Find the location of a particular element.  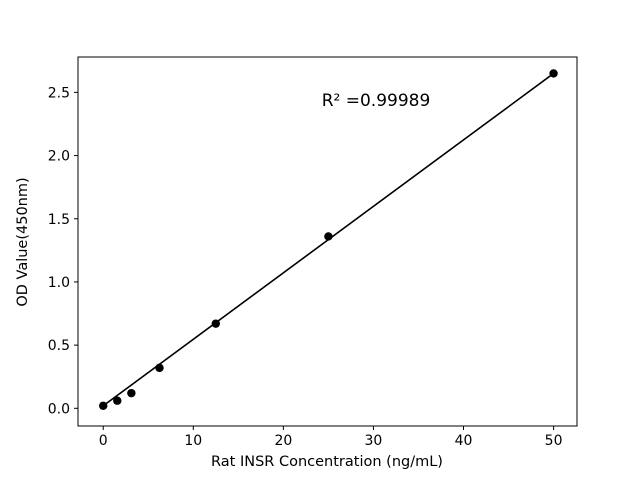

x-tick-label: 40 is located at coordinates (464, 441).